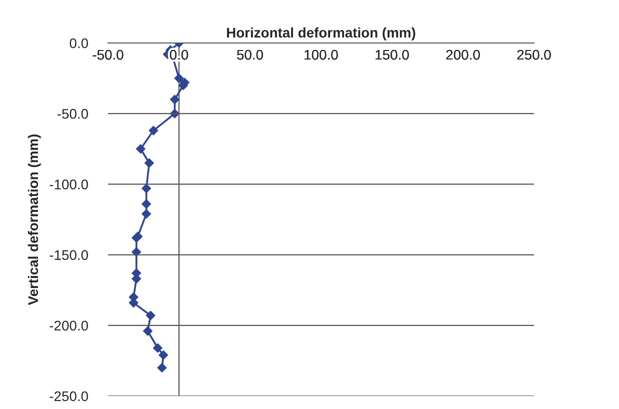  Describe the element at coordinates (73, 113) in the screenshot. I see `y-tick-label: -50.0` at that location.